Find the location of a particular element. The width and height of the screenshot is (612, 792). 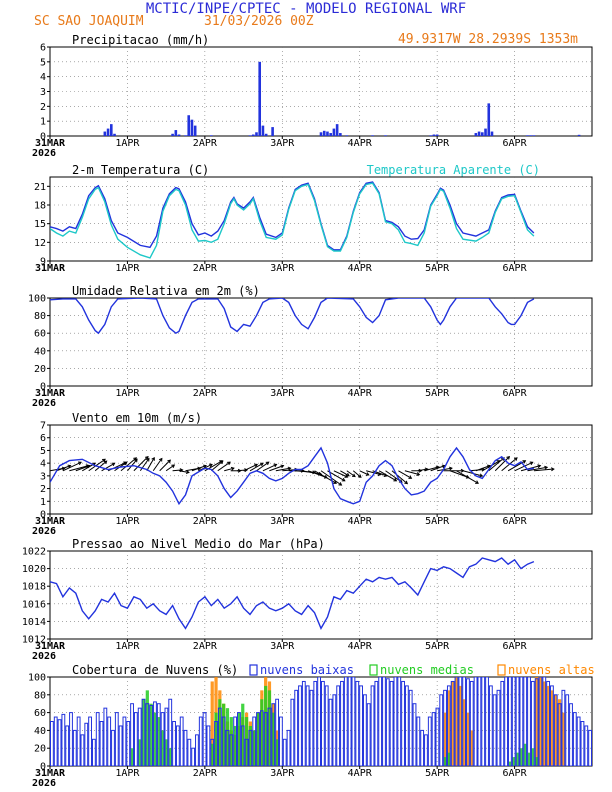

y-tick-label: 1014 is located at coordinates (34, 622).